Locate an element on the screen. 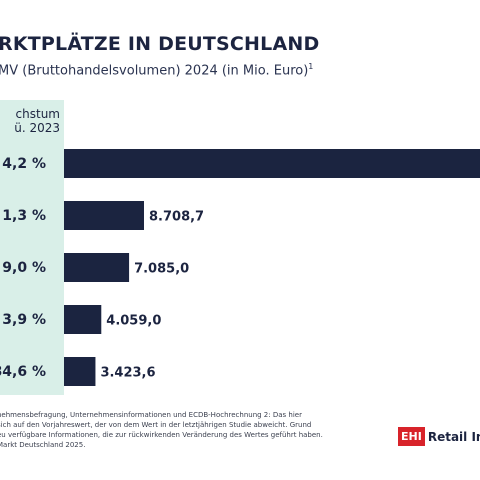 The width and height of the screenshot is (480, 480). growth-label: 4,2 % is located at coordinates (24, 164).